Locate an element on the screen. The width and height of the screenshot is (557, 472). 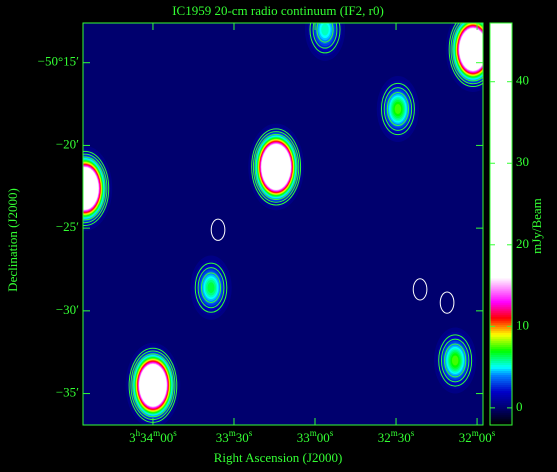
y-tick-label: −35′ is located at coordinates (67, 392).